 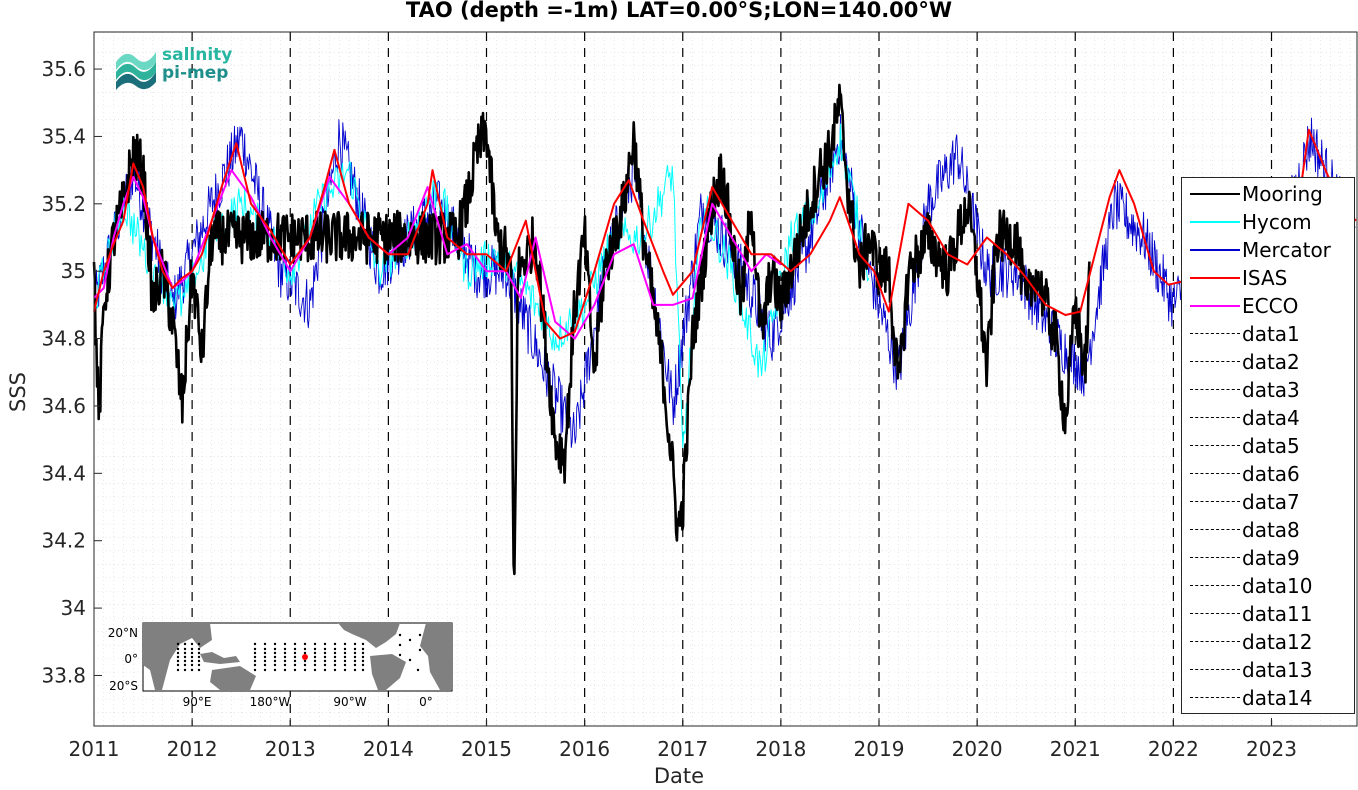 I want to click on pi-mep-logo: salinity pi-mep, so click(x=187, y=70).